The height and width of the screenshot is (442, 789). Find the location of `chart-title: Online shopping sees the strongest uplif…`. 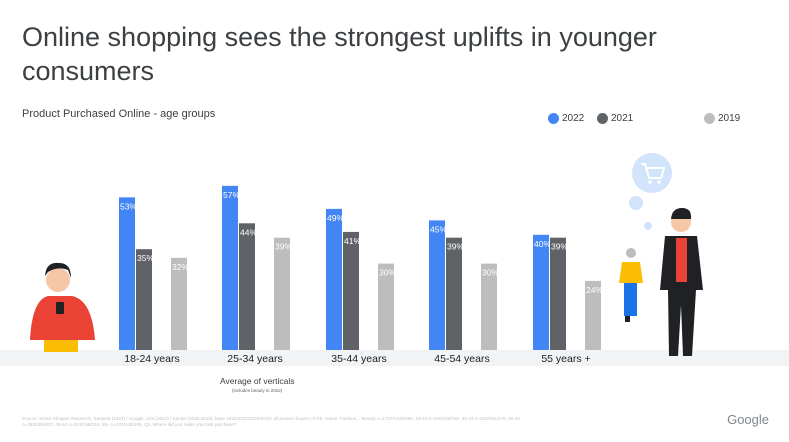

chart-title: Online shopping sees the strongest uplif… is located at coordinates (339, 54).